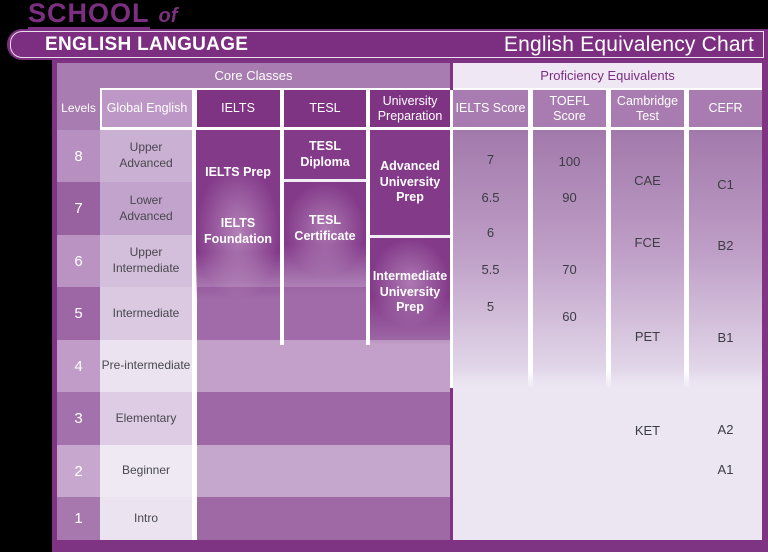 This screenshot has width=768, height=552. What do you see at coordinates (146, 208) in the screenshot?
I see `global-english-name: Lower Advanced` at bounding box center [146, 208].